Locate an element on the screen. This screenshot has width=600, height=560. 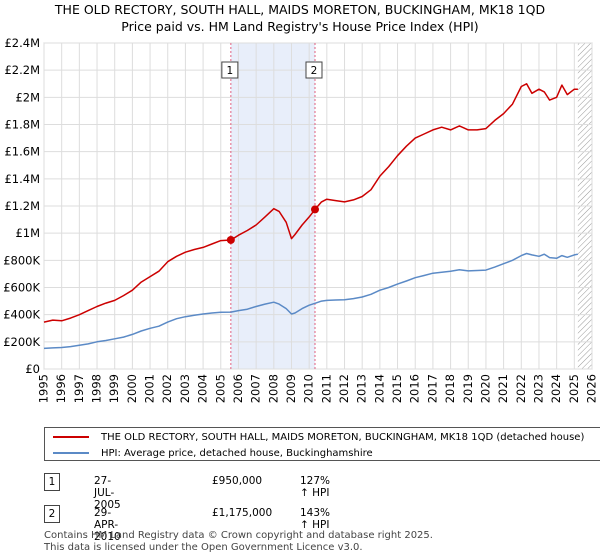
x-tick-label: 2005 is located at coordinates (220, 388).